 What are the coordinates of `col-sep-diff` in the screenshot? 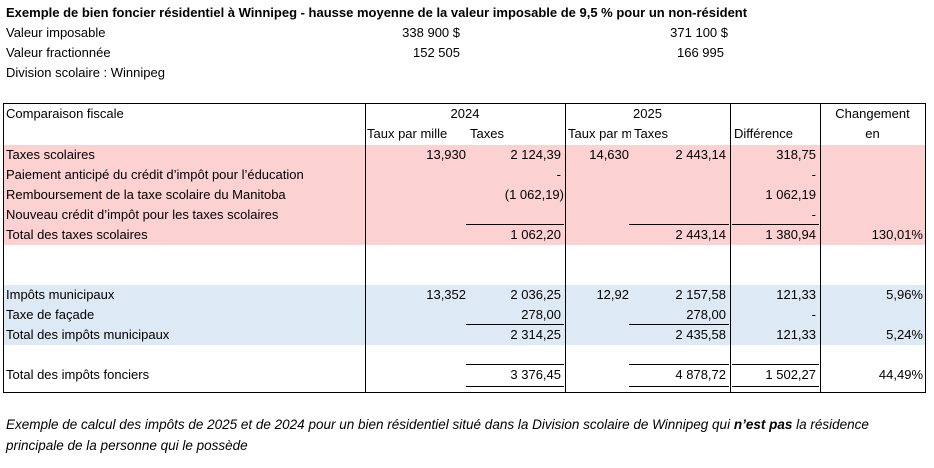 It's located at (730, 248).